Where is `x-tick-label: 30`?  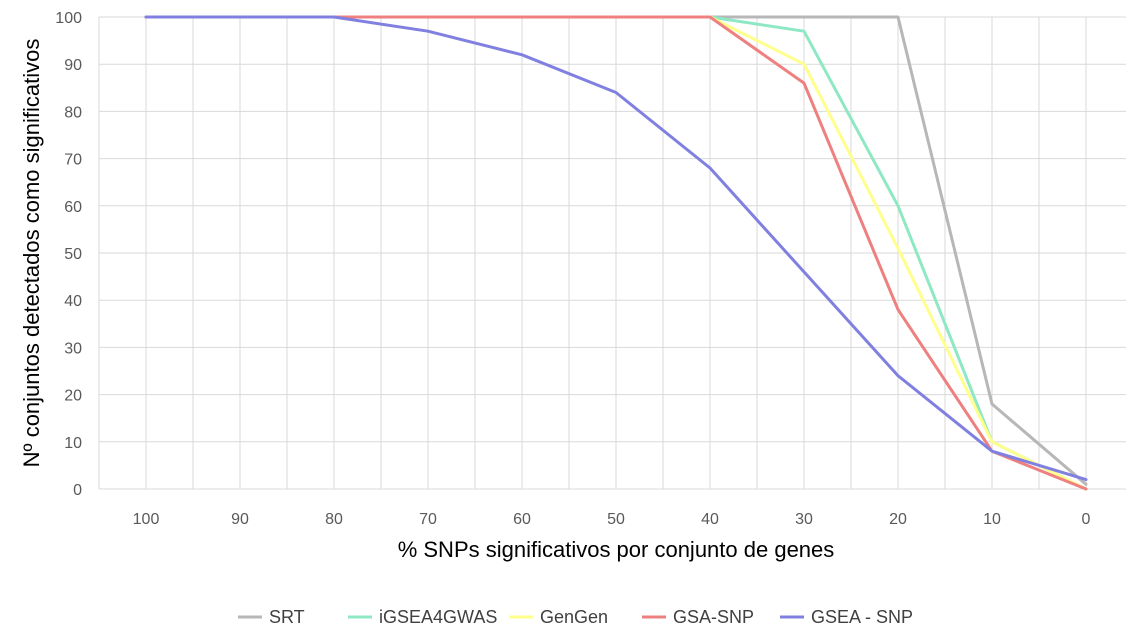
x-tick-label: 30 is located at coordinates (804, 519).